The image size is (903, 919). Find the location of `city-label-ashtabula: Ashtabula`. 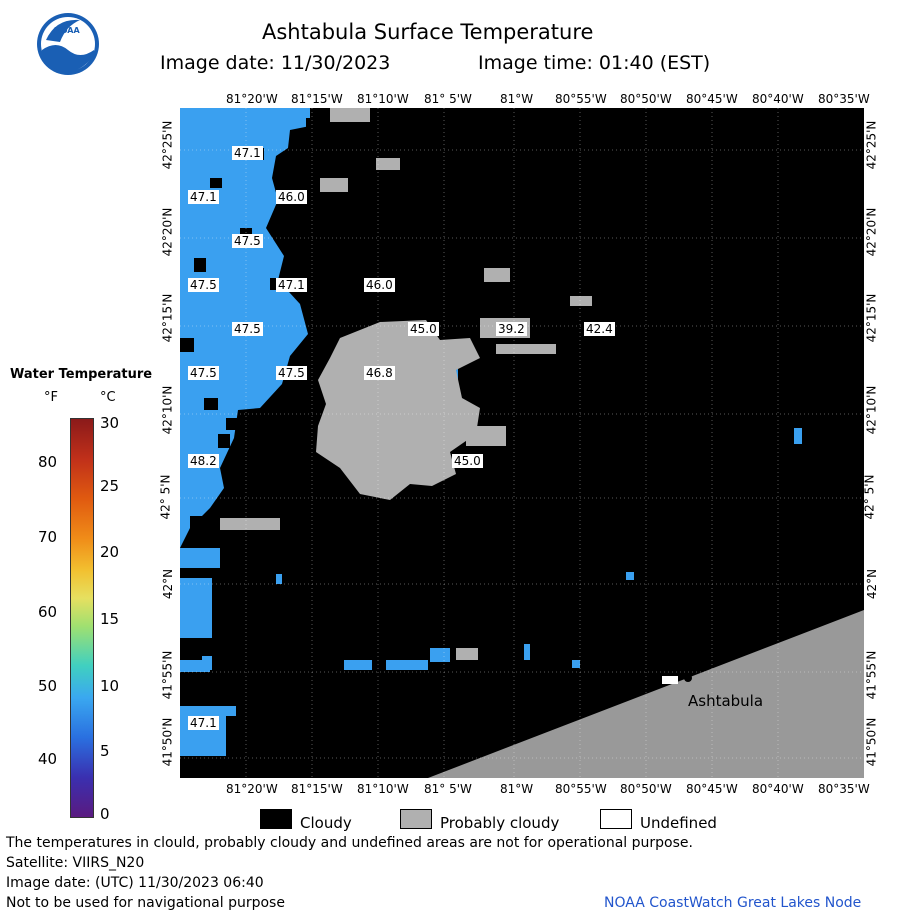

city-label-ashtabula: Ashtabula is located at coordinates (726, 701).